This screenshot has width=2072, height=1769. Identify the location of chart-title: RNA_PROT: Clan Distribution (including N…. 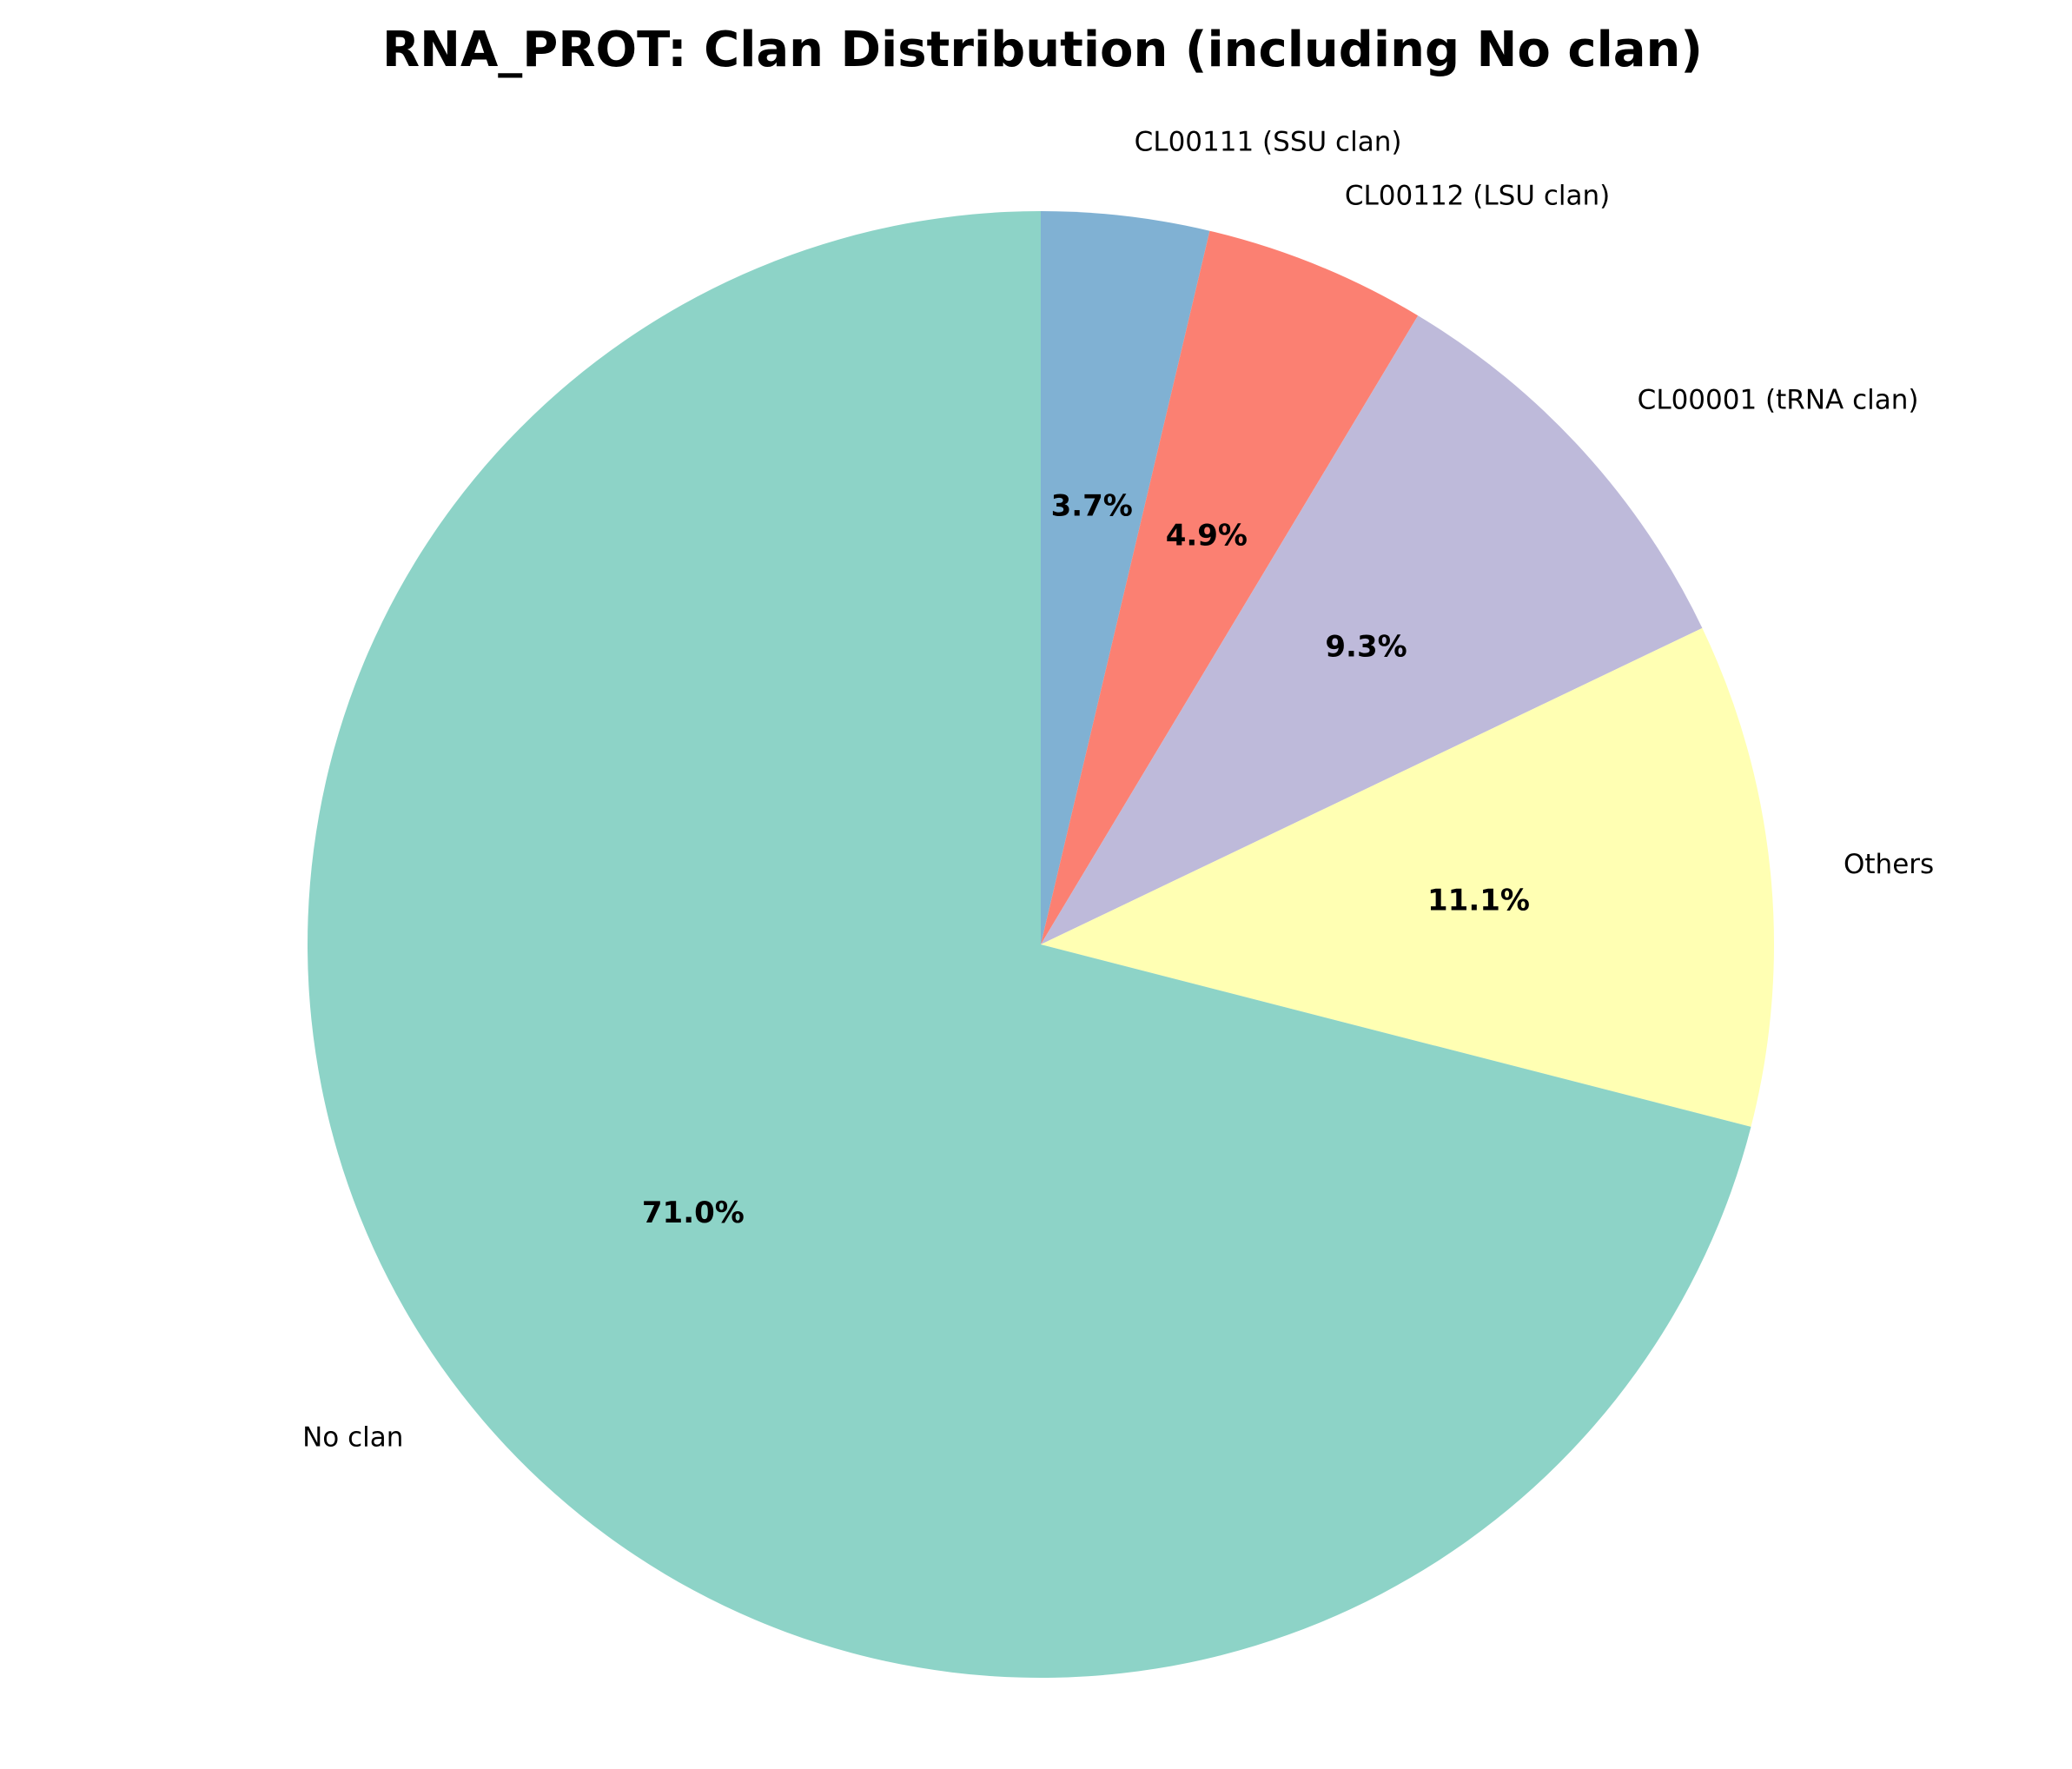
(1042, 50).